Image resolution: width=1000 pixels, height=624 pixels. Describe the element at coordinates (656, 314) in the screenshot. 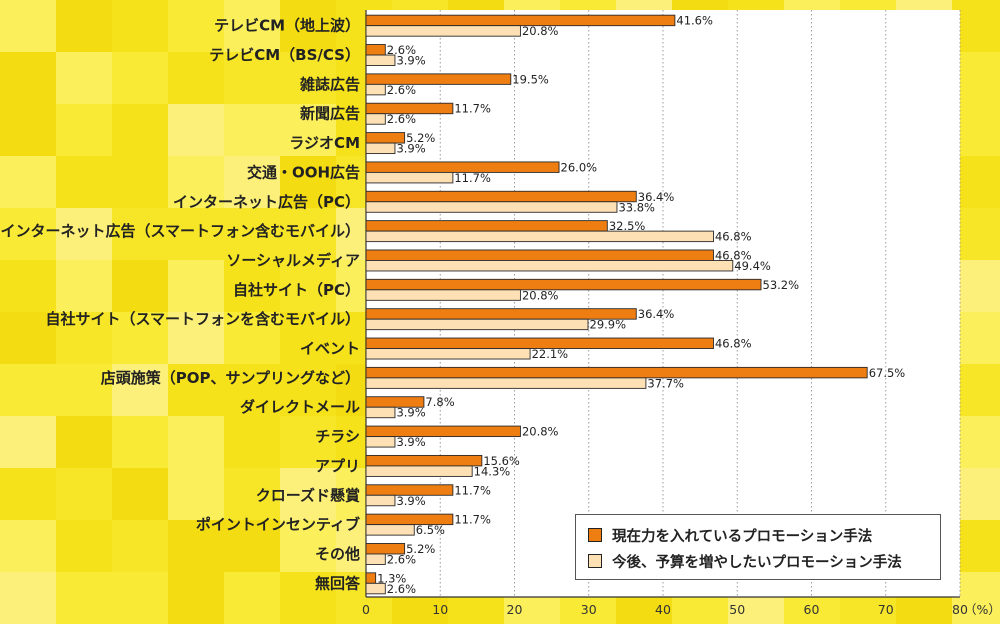

I see `value-label-current: 36.4%` at that location.